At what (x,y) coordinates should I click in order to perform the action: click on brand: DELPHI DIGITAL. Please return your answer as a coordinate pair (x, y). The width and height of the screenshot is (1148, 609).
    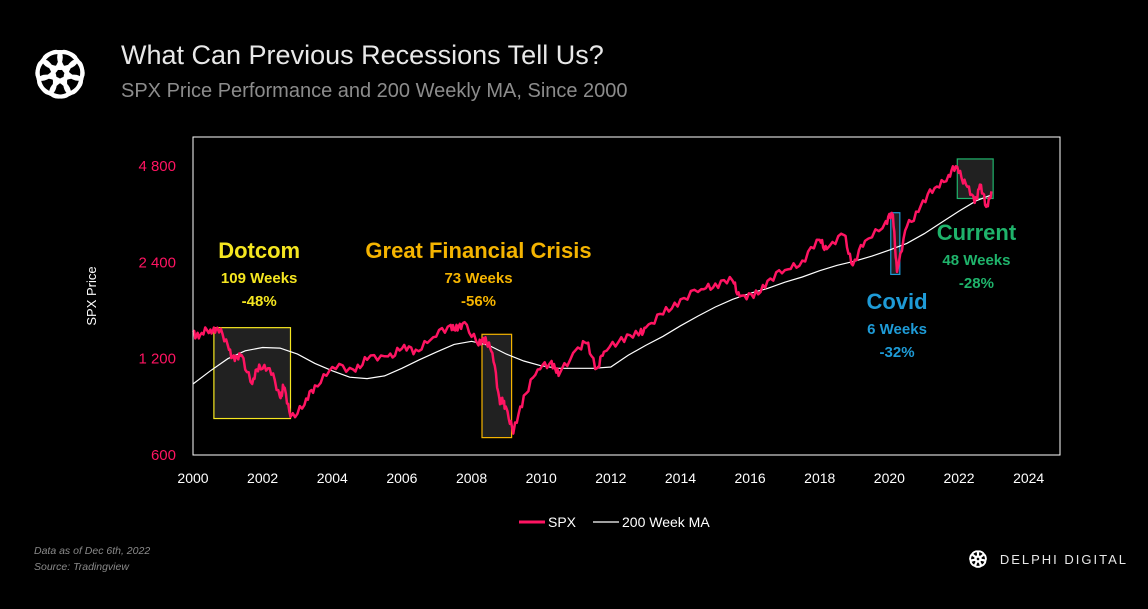
    Looking at the image, I should click on (1046, 559).